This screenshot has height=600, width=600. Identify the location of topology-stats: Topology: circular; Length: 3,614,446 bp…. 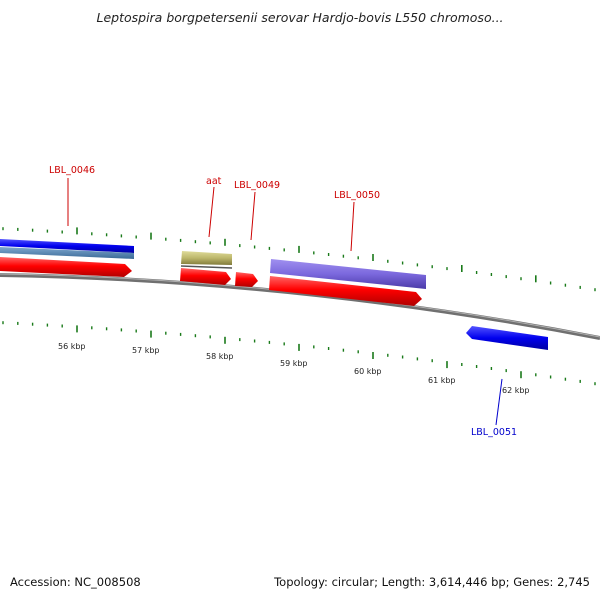
(432, 582).